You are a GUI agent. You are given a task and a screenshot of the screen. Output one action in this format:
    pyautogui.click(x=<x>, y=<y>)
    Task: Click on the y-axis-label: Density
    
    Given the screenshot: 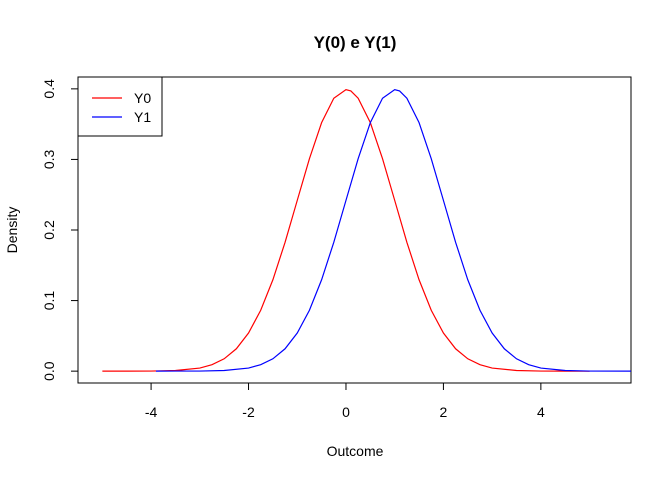 What is the action you would take?
    pyautogui.click(x=12, y=230)
    